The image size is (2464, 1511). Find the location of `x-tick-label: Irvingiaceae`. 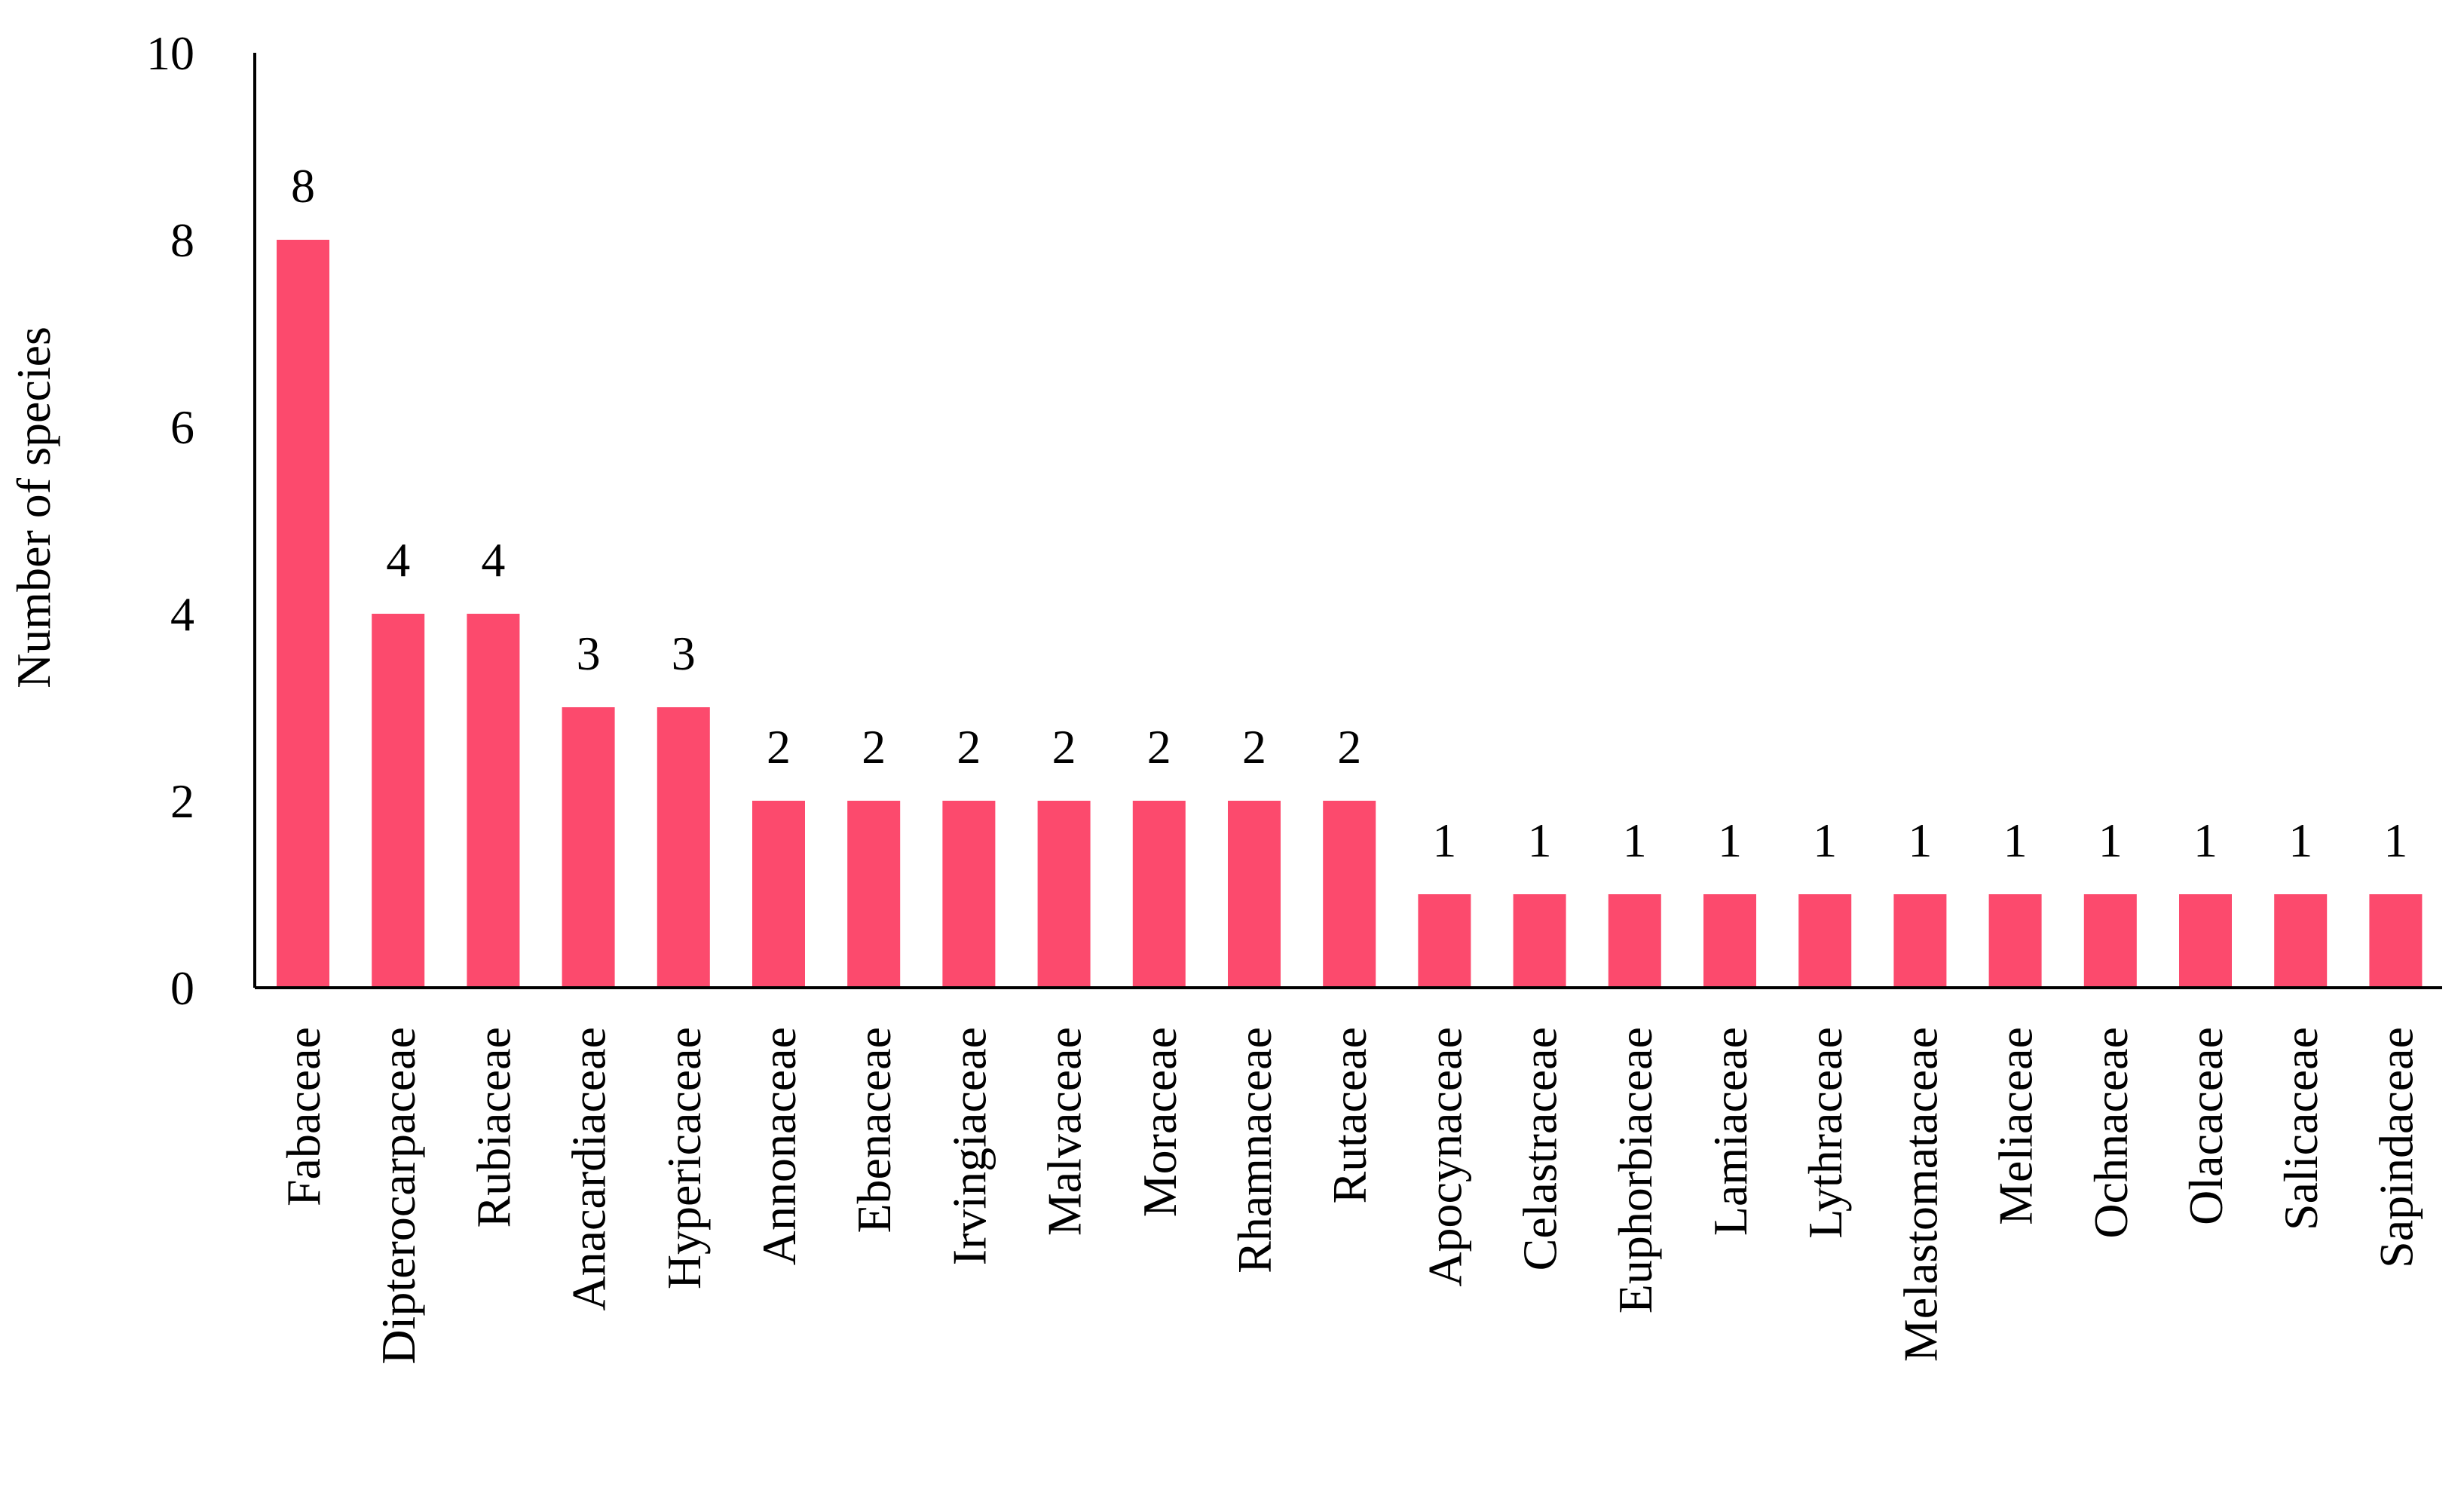

x-tick-label: Irvingiaceae is located at coordinates (969, 1146).